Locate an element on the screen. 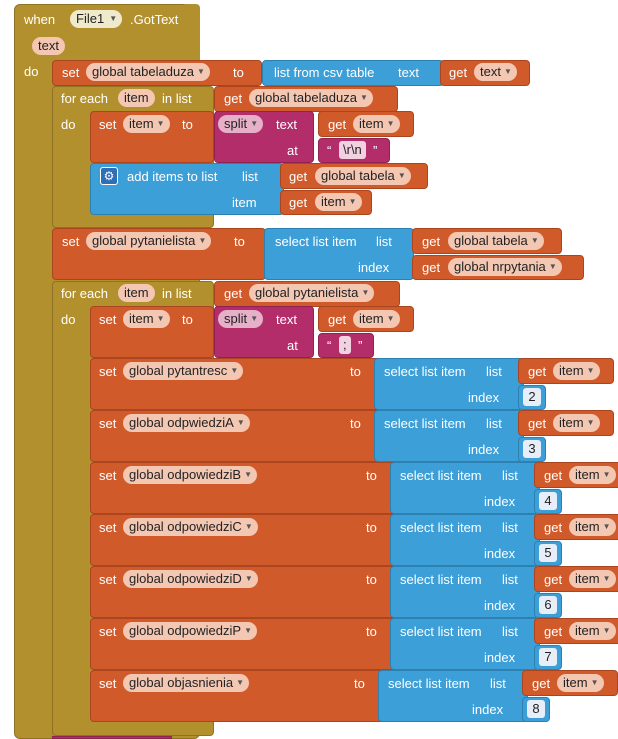 Image resolution: width=618 pixels, height=739 pixels. in-list-label: in list is located at coordinates (177, 293).